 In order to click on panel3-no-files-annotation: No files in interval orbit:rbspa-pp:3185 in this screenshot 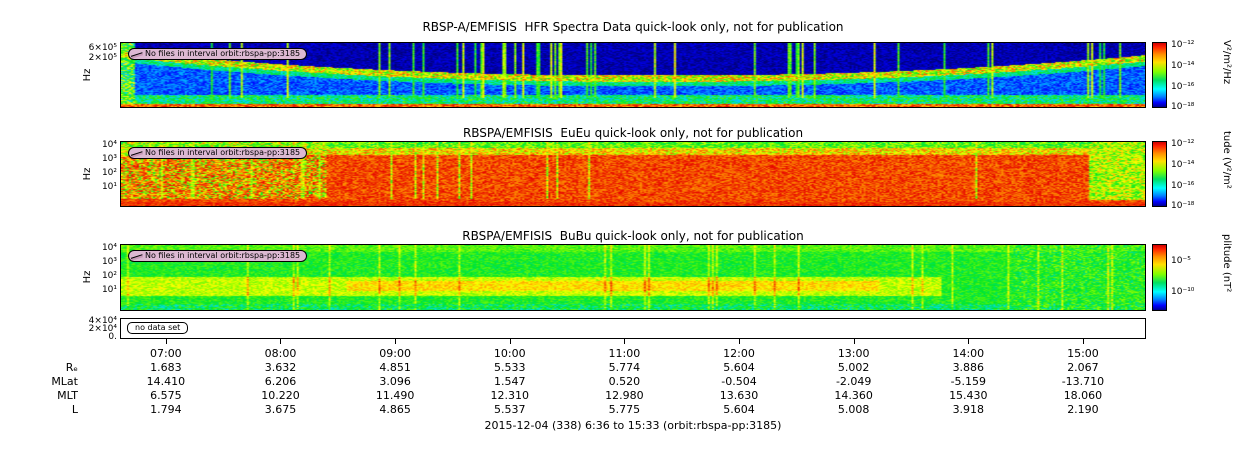, I will do `click(218, 256)`.